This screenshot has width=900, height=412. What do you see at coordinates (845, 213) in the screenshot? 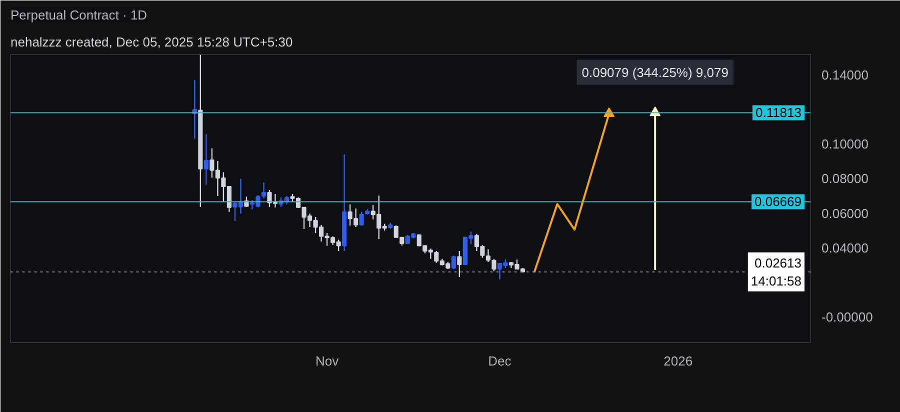
I see `y-tick-label: 0.06000` at bounding box center [845, 213].